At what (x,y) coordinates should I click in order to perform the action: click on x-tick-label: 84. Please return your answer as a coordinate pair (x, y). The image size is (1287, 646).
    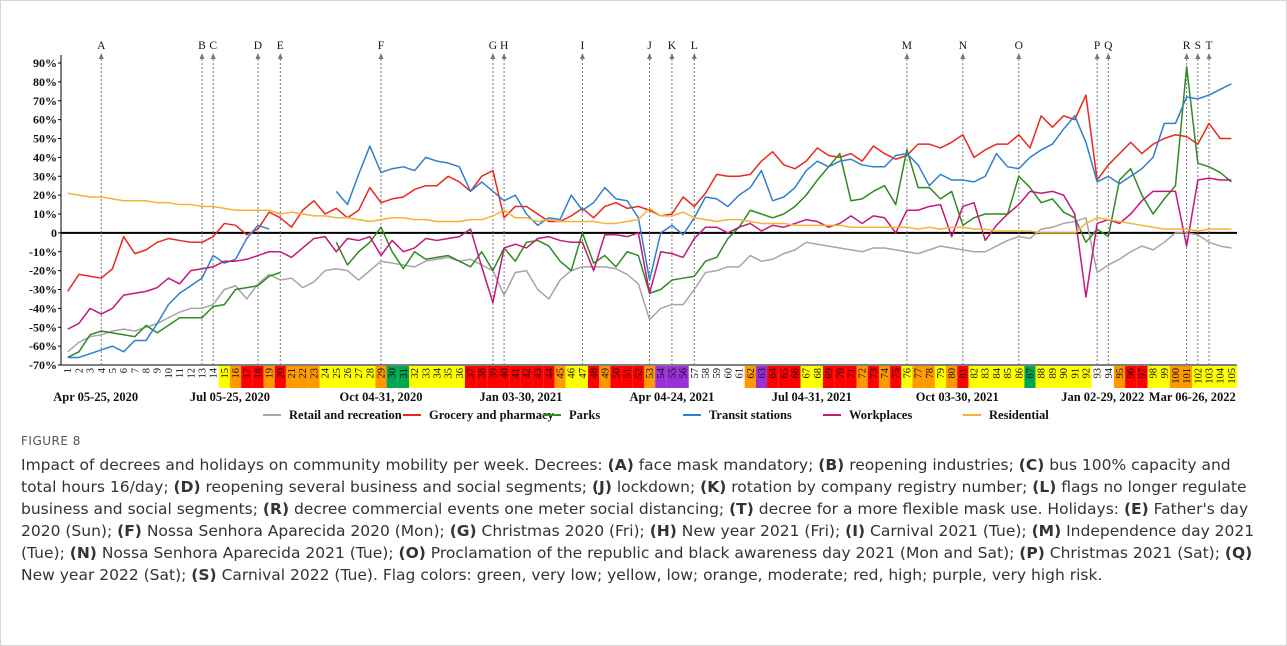
    Looking at the image, I should click on (997, 372).